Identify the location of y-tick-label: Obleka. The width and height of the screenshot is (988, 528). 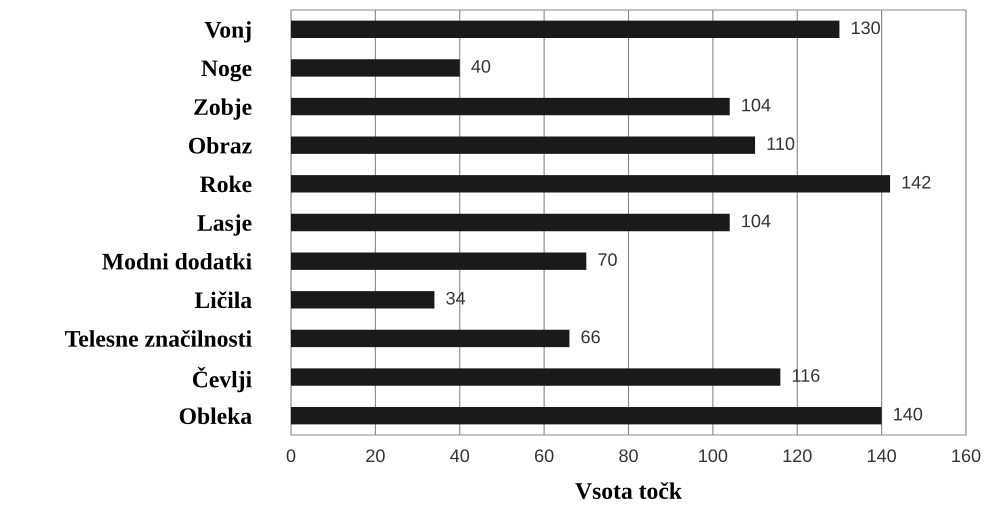
(216, 415).